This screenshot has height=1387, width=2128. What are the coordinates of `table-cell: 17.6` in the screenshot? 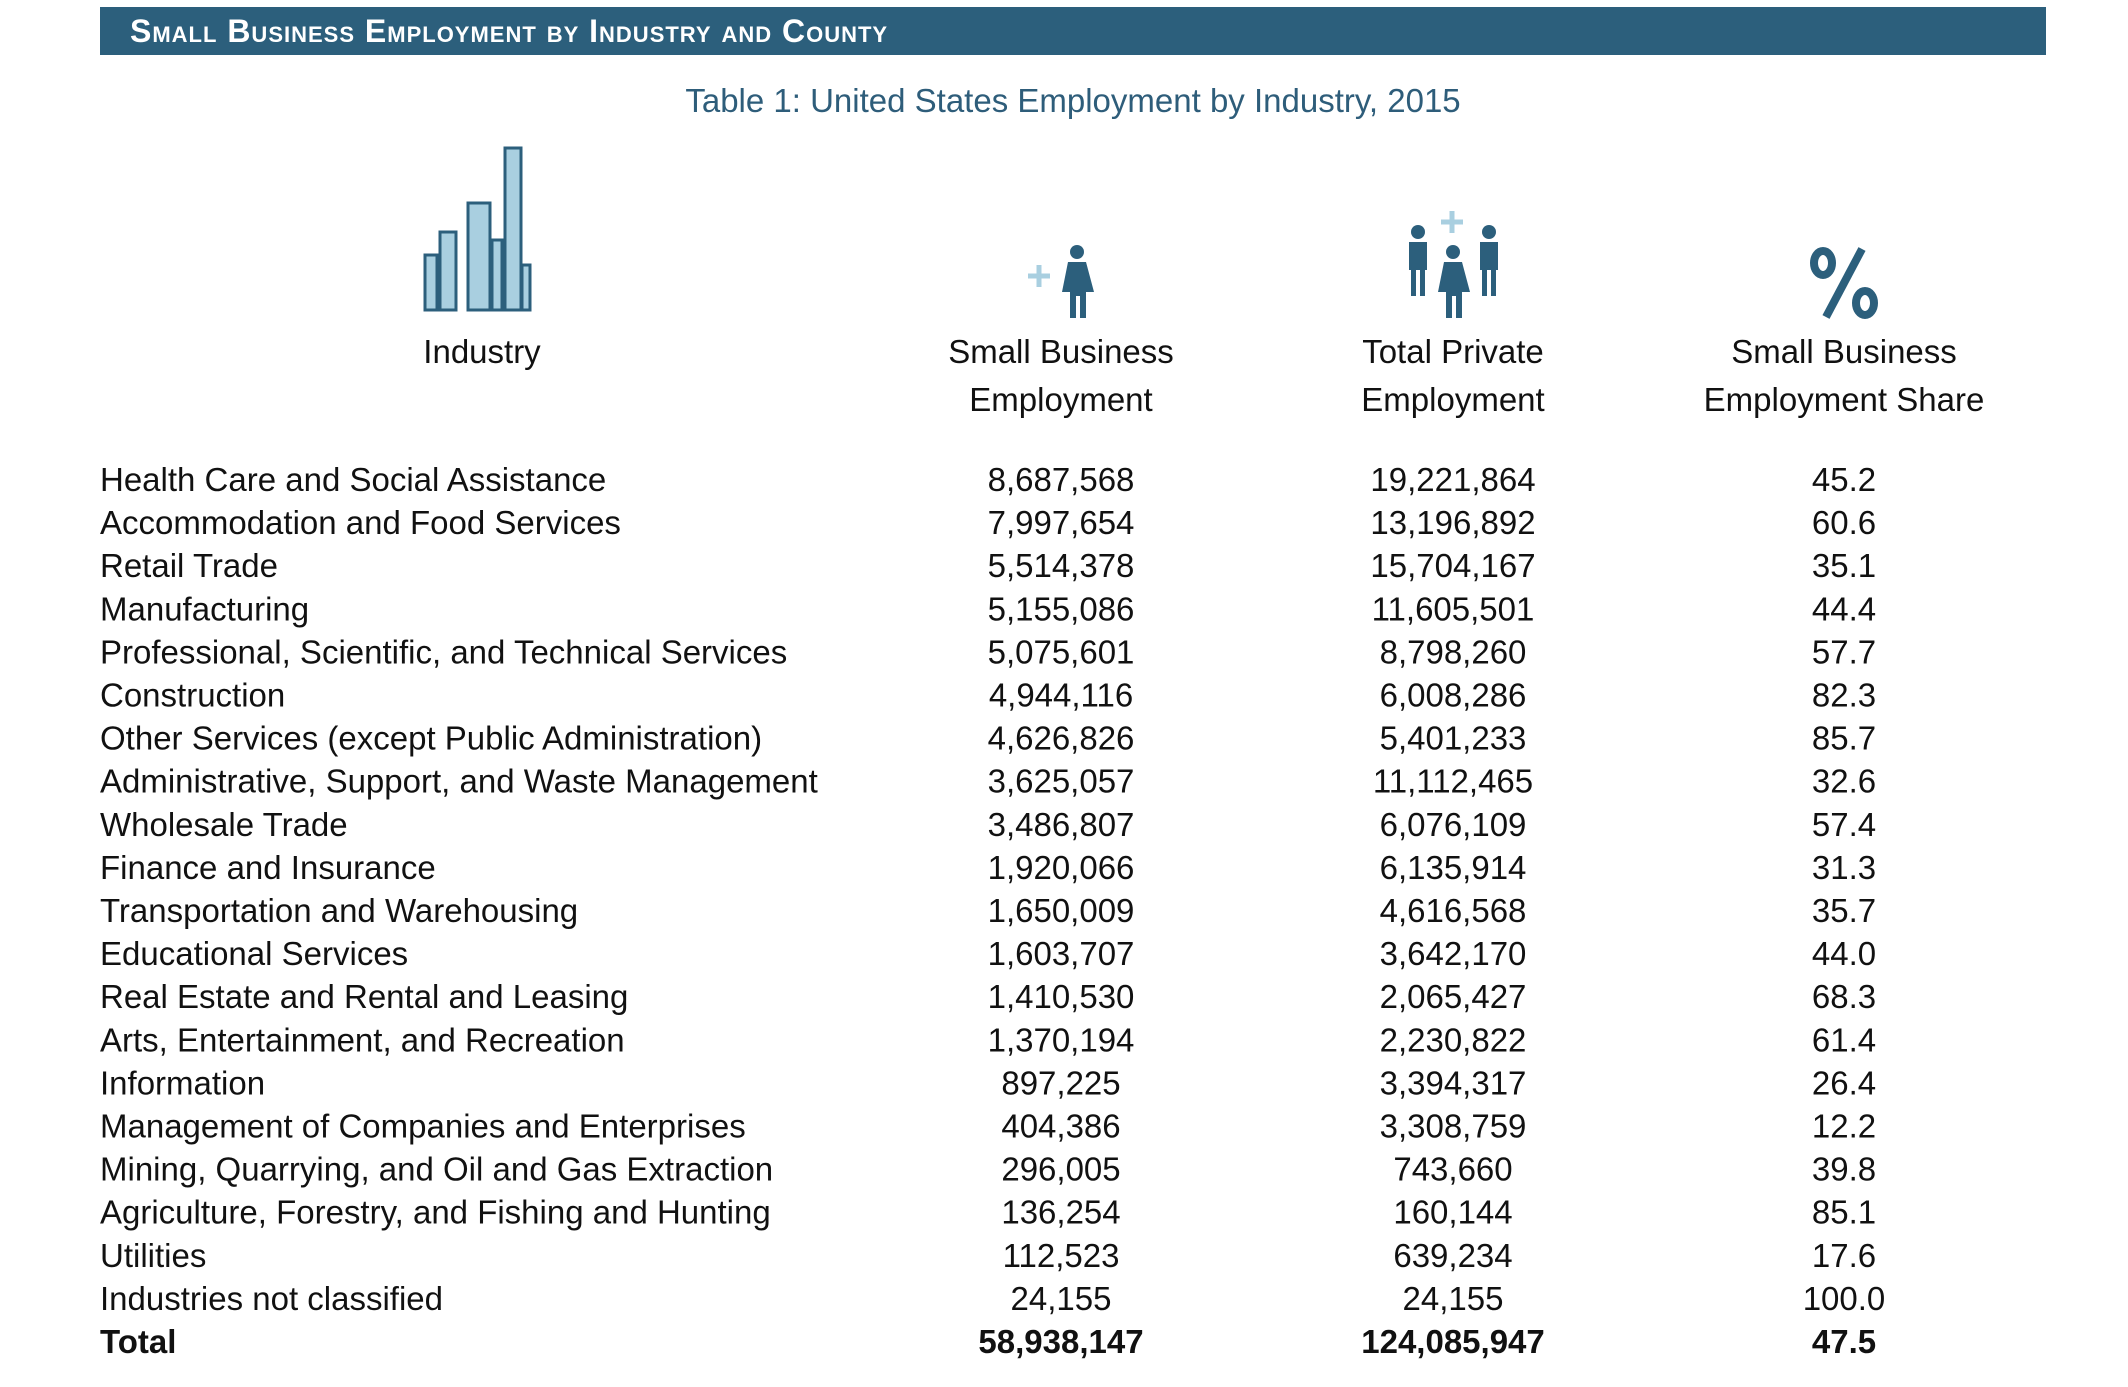 It's located at (1844, 1255).